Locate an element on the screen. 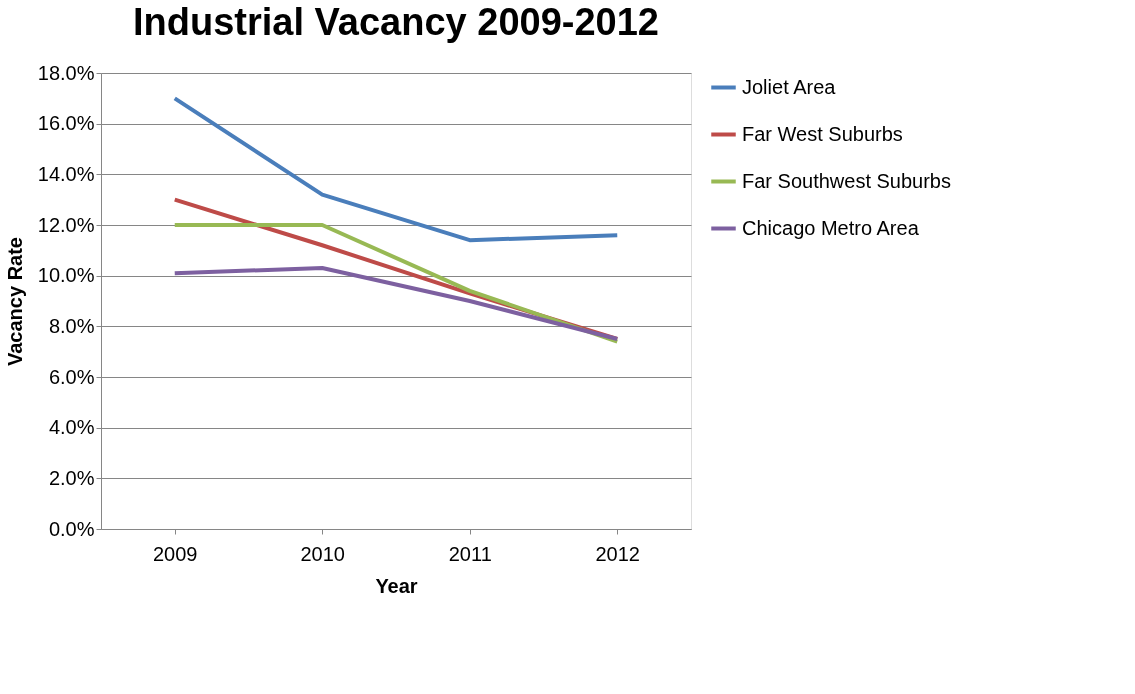 Image resolution: width=1135 pixels, height=694 pixels. y-axis-title: Vacancy Rate is located at coordinates (14, 301).